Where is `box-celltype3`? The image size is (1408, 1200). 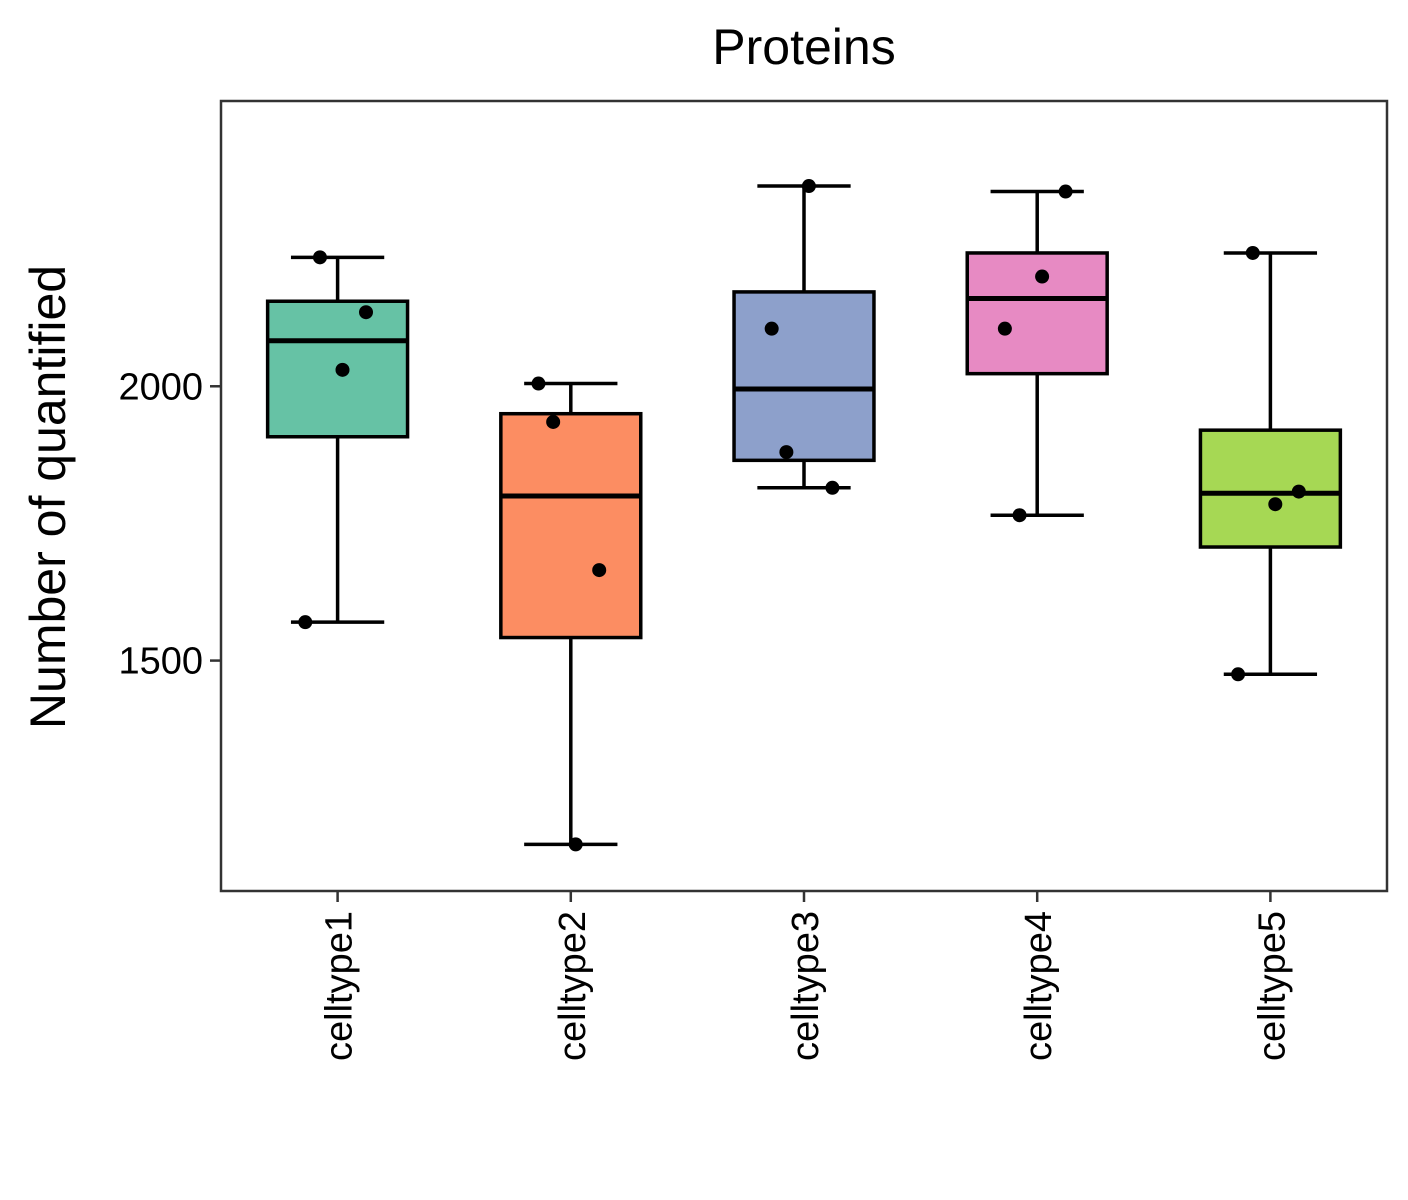
box-celltype3 is located at coordinates (804, 337).